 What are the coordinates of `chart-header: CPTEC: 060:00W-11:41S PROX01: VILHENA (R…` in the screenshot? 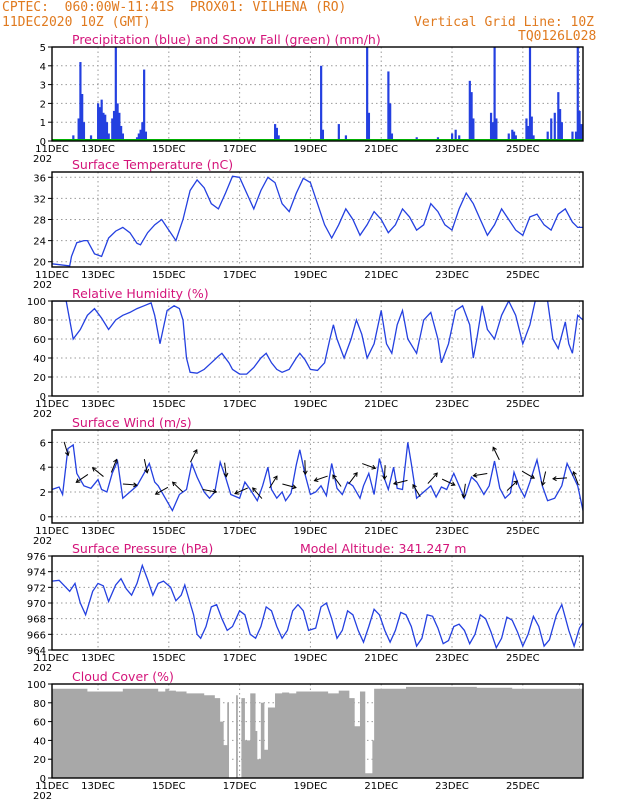 It's located at (309, 23).